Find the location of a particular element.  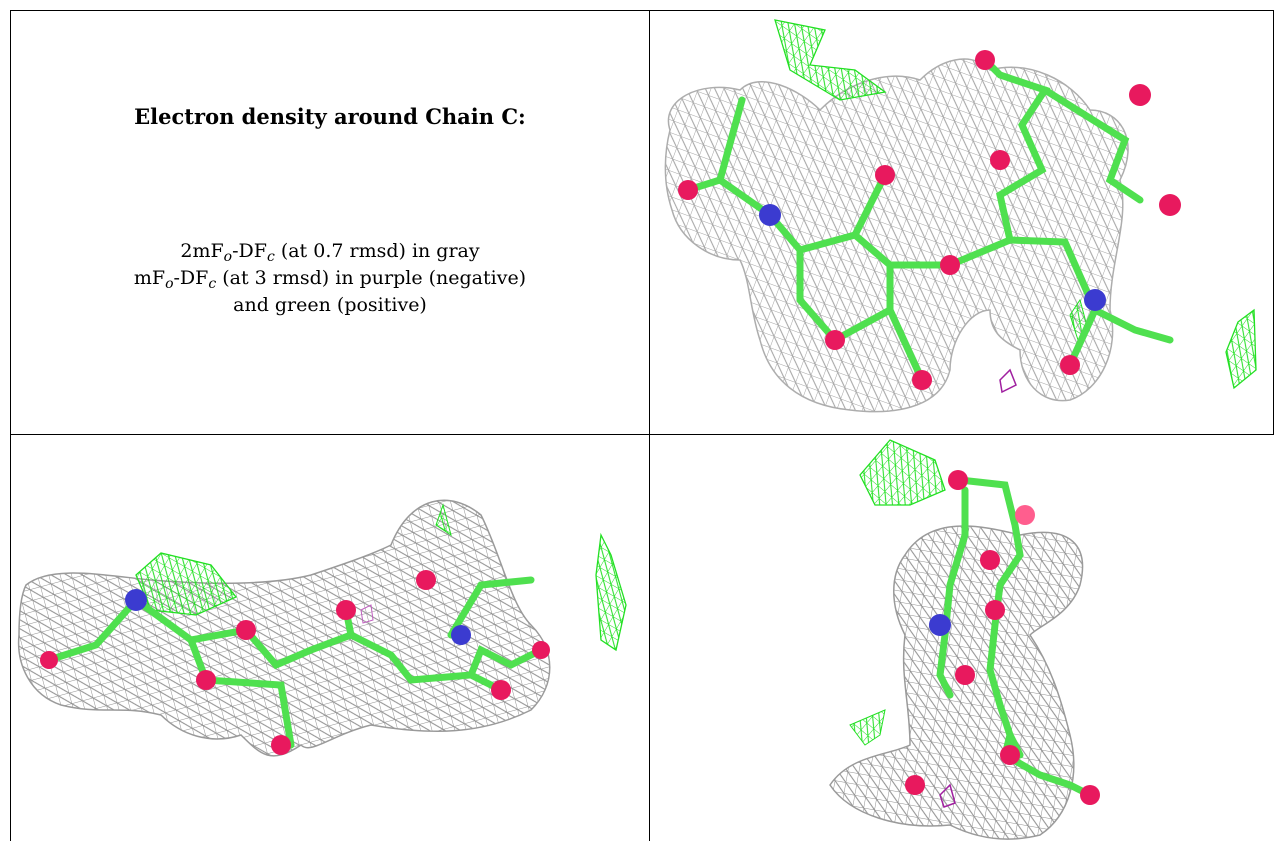

table-rule-top is located at coordinates (642, 10).